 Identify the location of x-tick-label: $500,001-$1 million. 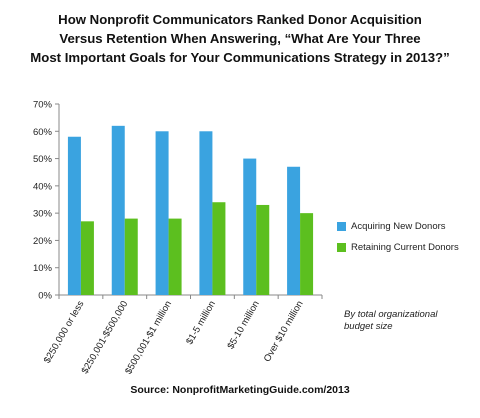
(148, 337).